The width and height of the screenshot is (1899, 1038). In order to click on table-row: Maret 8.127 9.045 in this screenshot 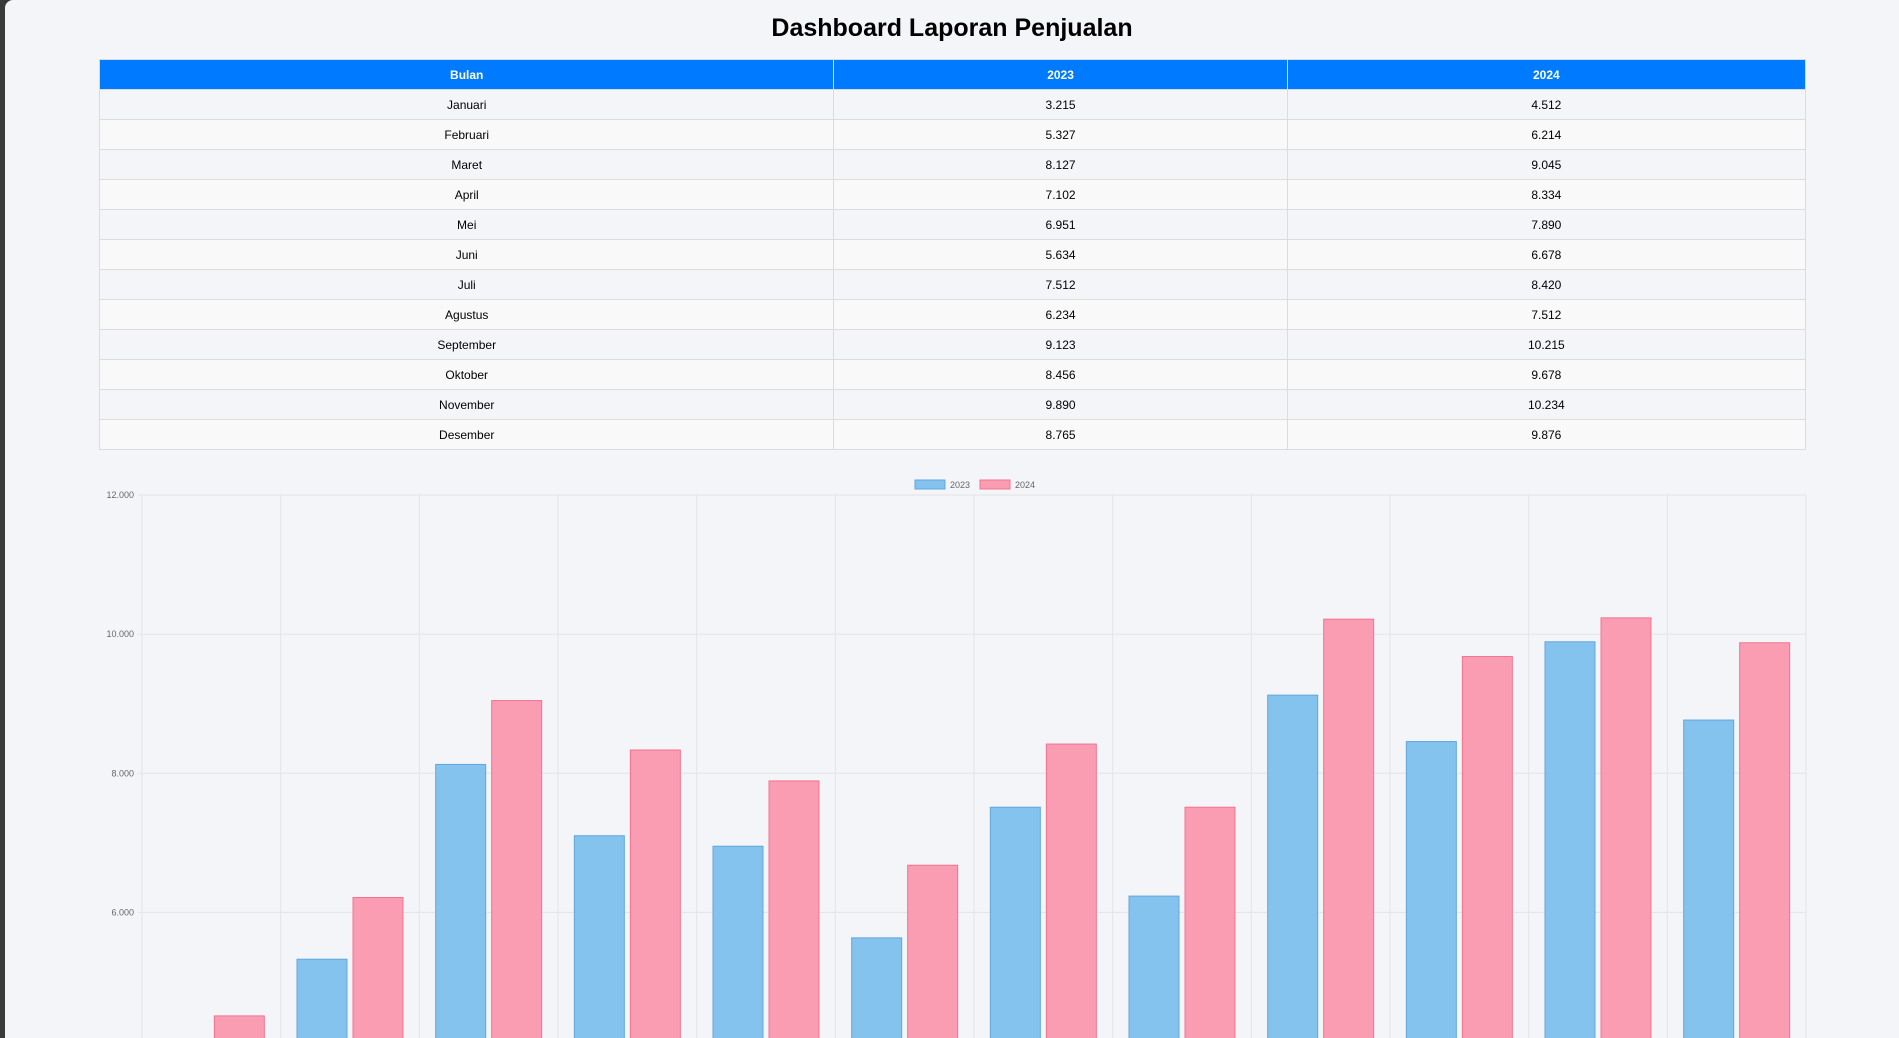, I will do `click(952, 164)`.